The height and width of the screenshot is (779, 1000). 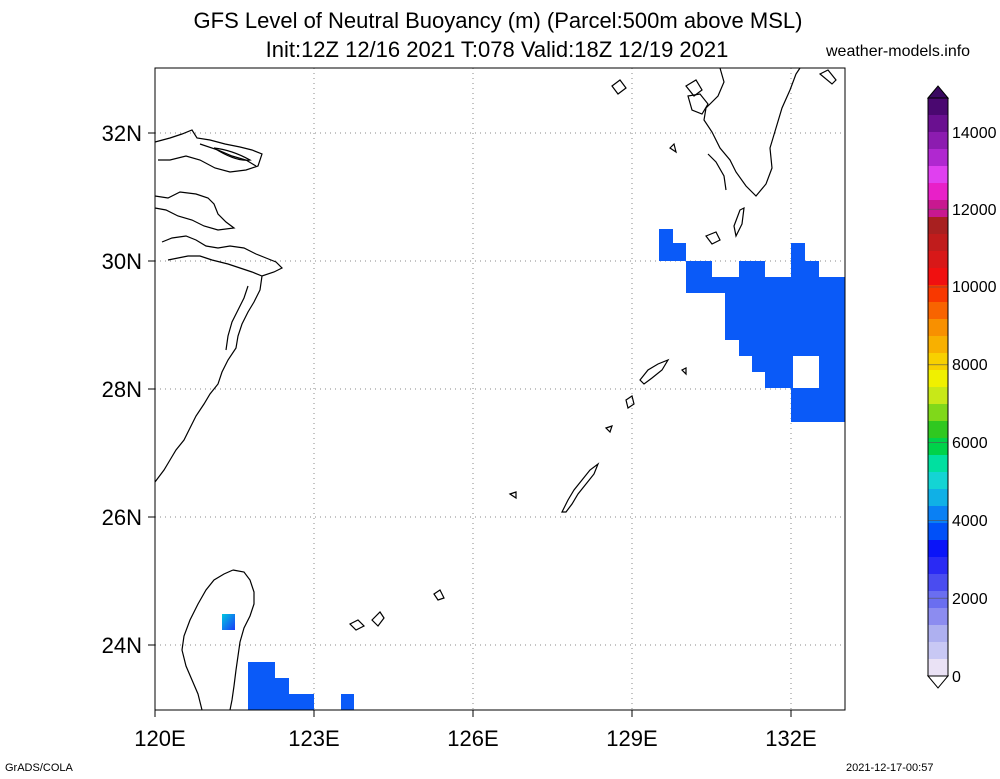 I want to click on coast-yangtze, so click(x=228, y=155).